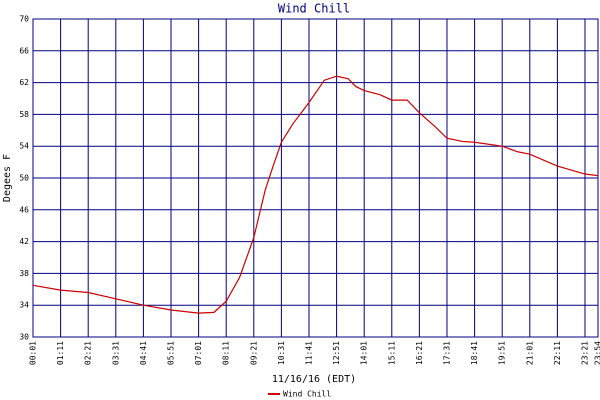 Image resolution: width=600 pixels, height=400 pixels. Describe the element at coordinates (7, 178) in the screenshot. I see `y-axis-title: Degees F` at that location.